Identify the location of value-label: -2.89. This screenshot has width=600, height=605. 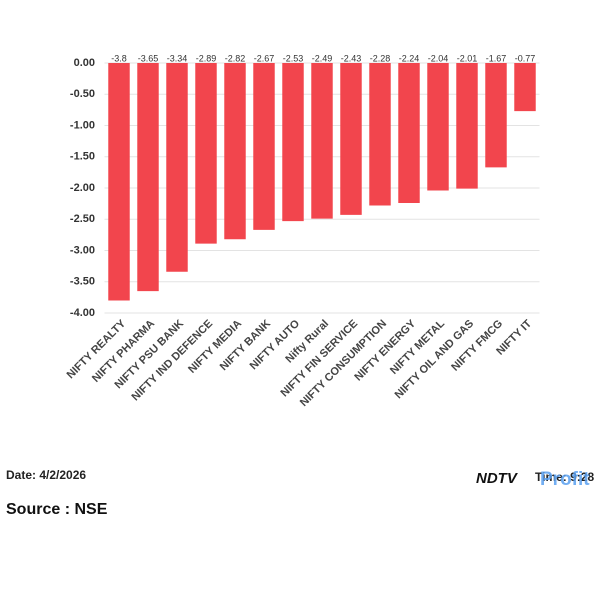
(206, 58).